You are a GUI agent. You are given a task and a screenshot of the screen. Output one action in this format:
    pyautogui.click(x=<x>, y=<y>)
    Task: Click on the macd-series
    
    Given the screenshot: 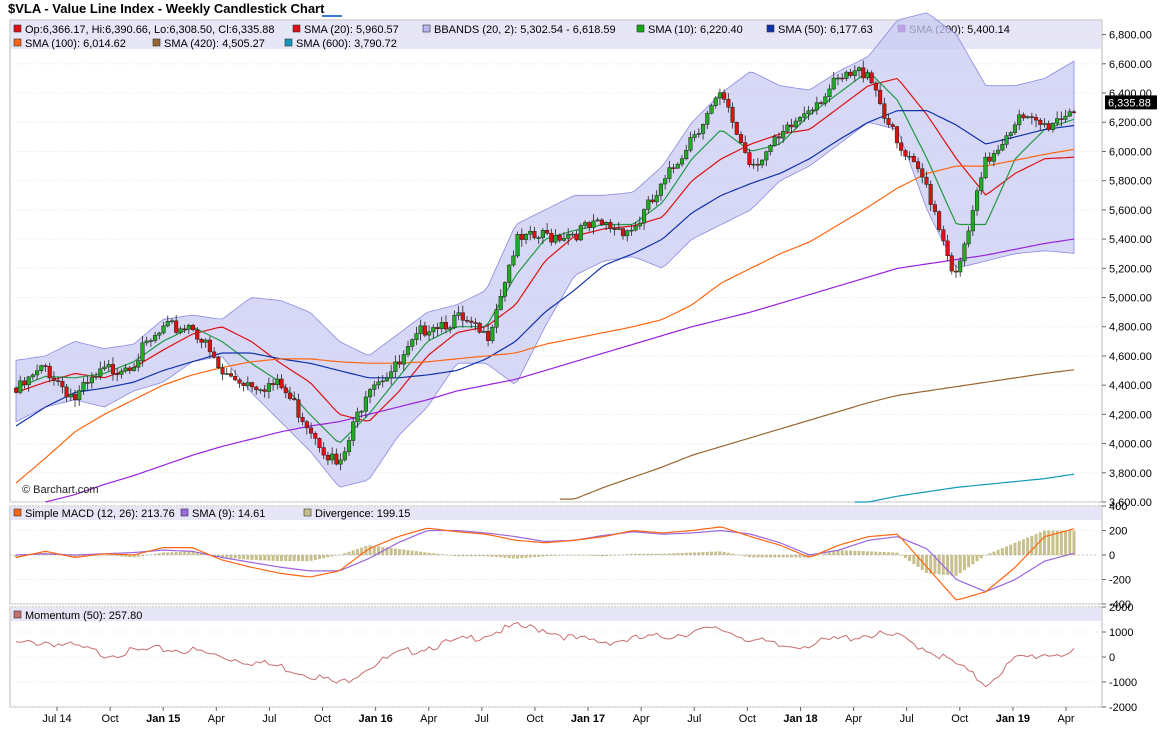 What is the action you would take?
    pyautogui.click(x=554, y=563)
    